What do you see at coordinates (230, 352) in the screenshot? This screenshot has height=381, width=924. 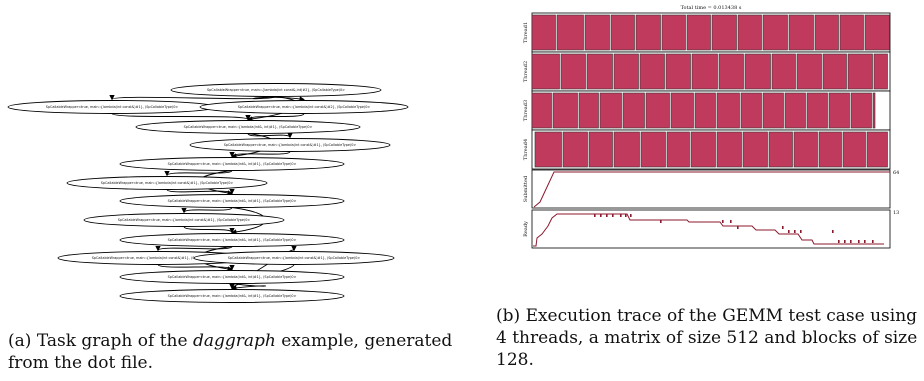 I see `caption-a-text-2: example, generated from the dot file.` at bounding box center [230, 352].